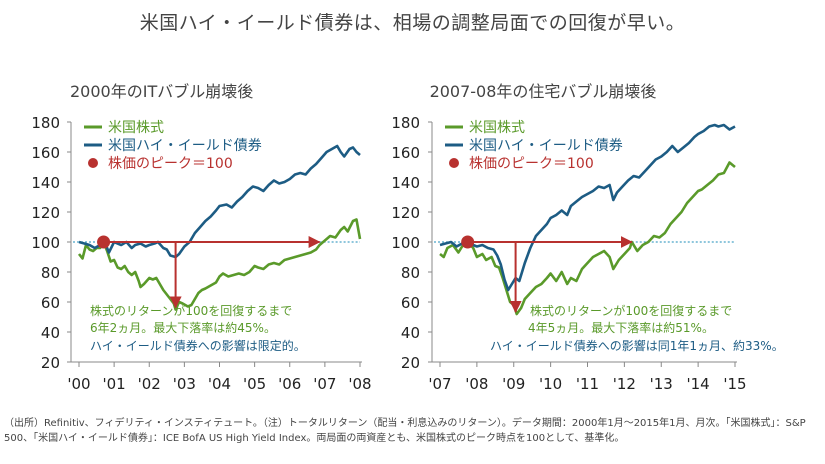  I want to click on x-tick-label: '15, so click(734, 384).